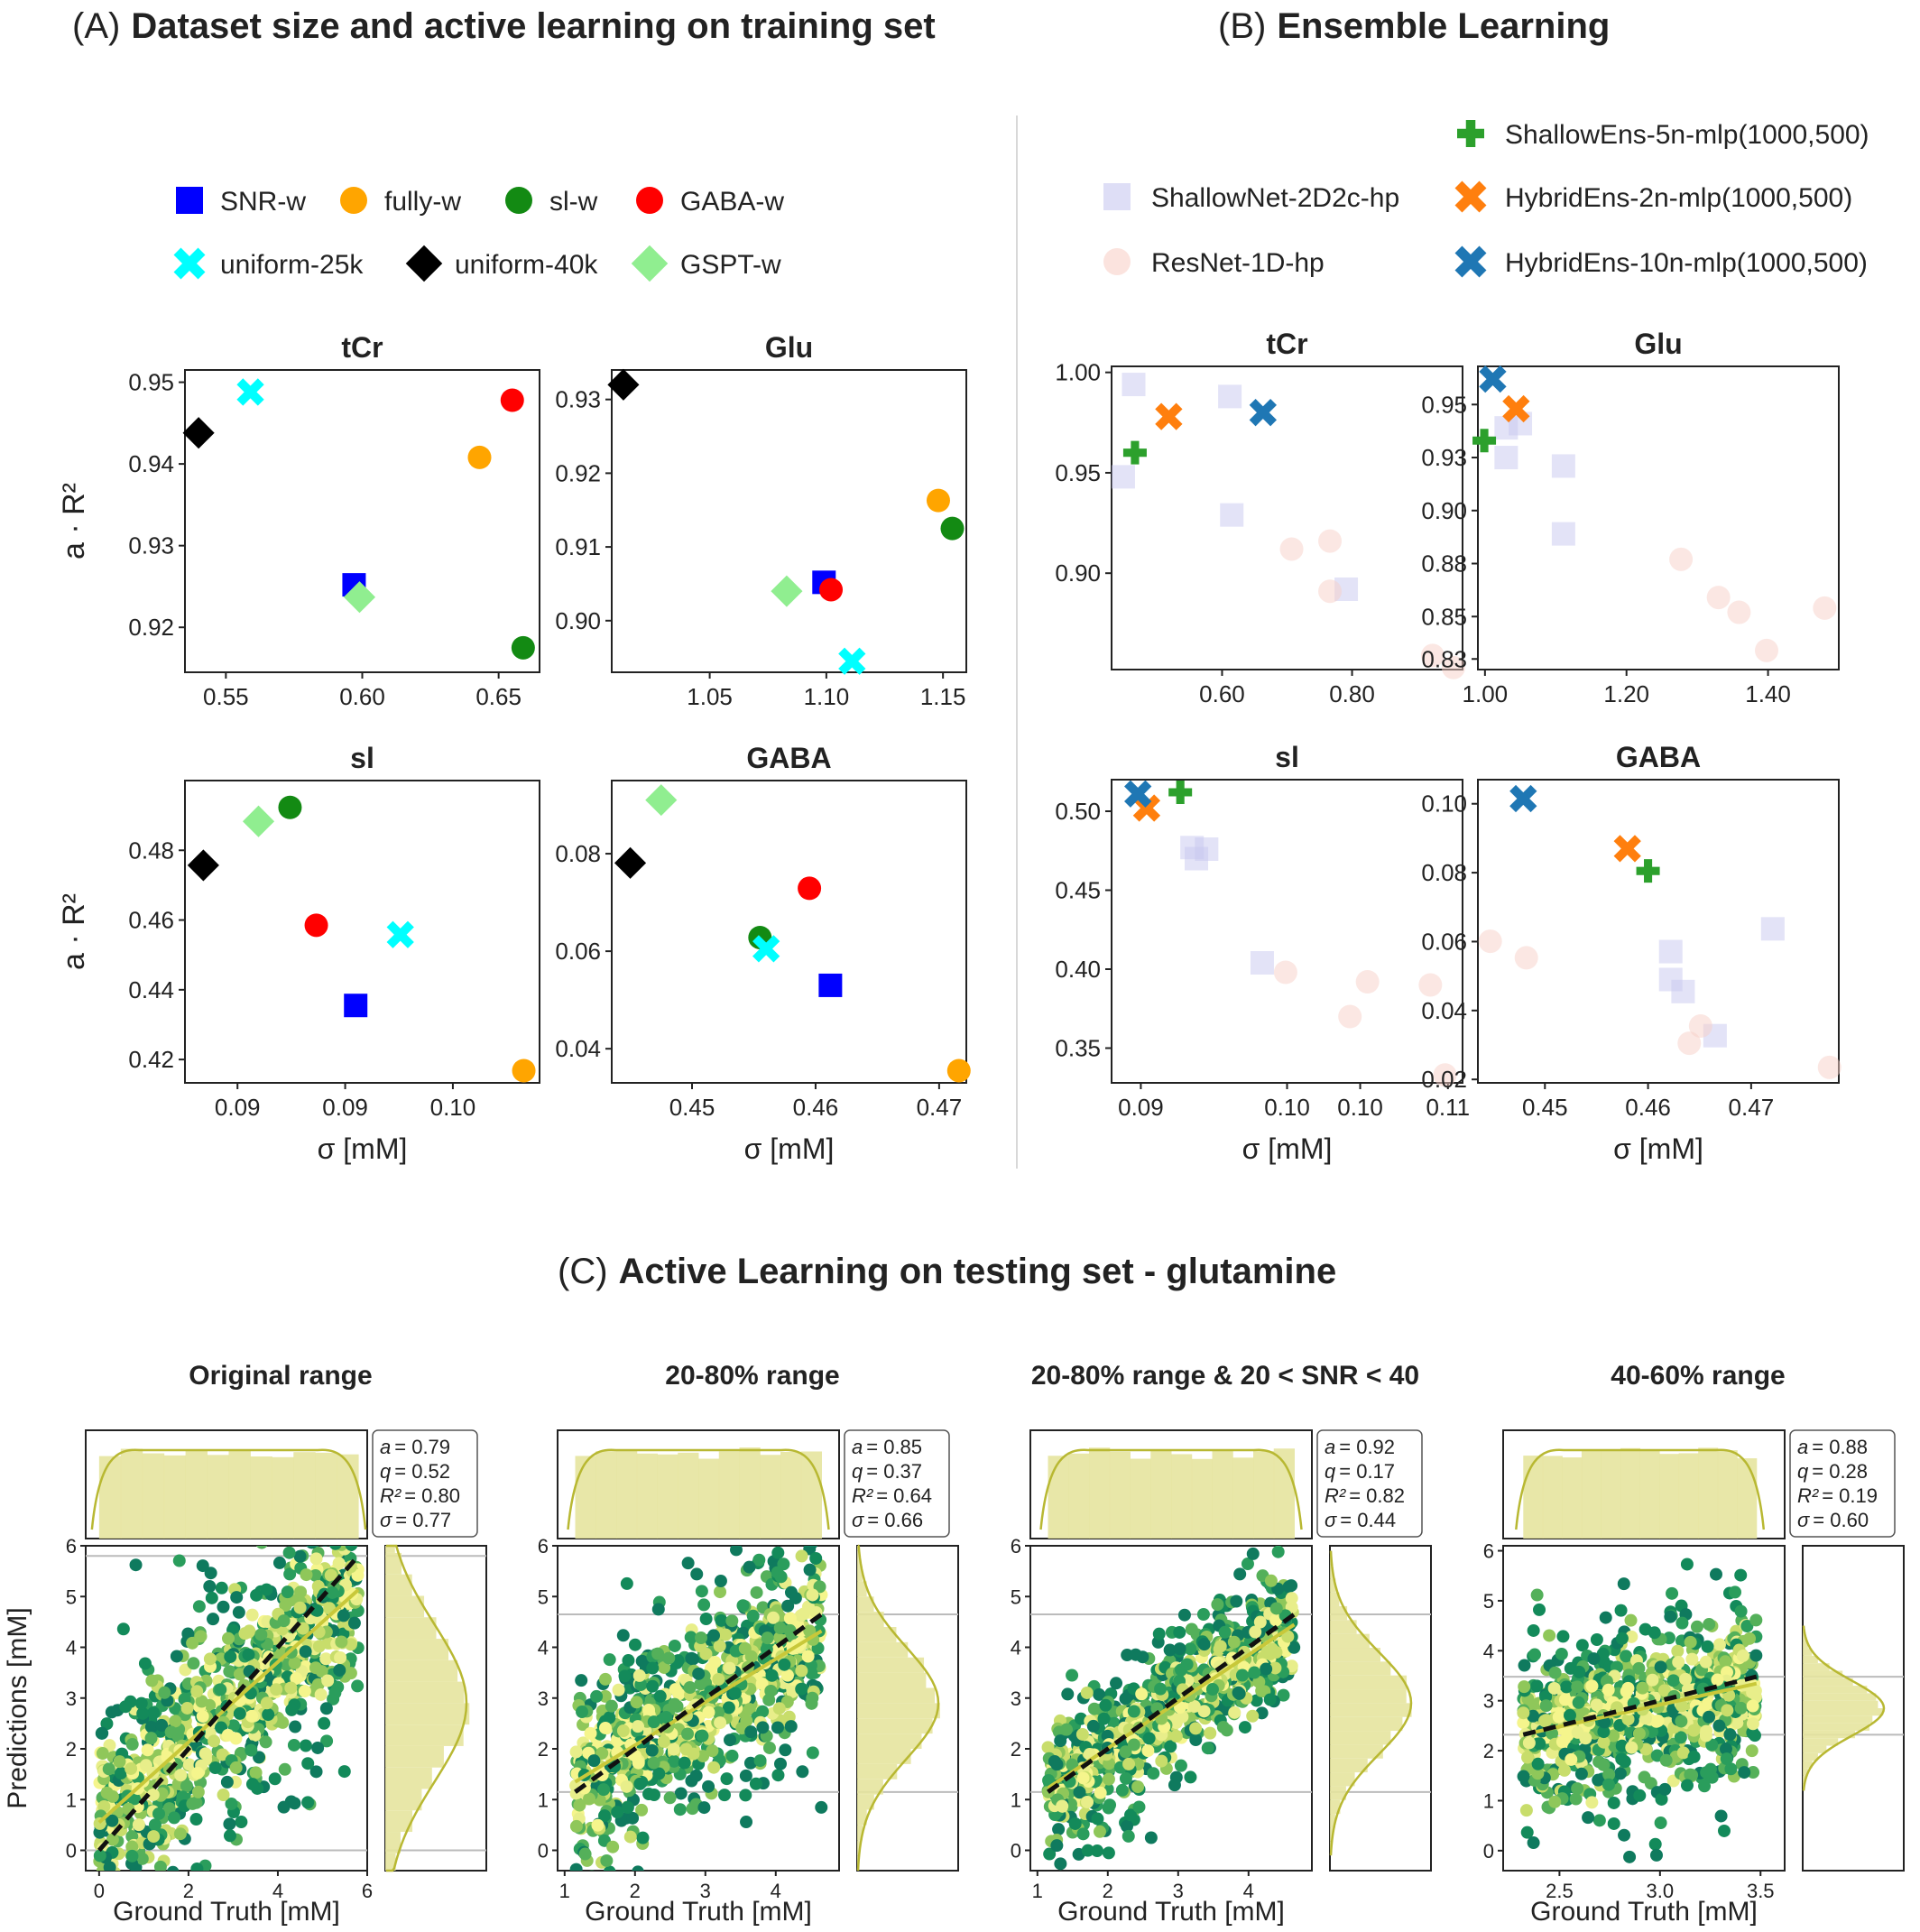 The width and height of the screenshot is (1920, 1932). What do you see at coordinates (1078, 1048) in the screenshot?
I see `y-tick-label: 0.35` at bounding box center [1078, 1048].